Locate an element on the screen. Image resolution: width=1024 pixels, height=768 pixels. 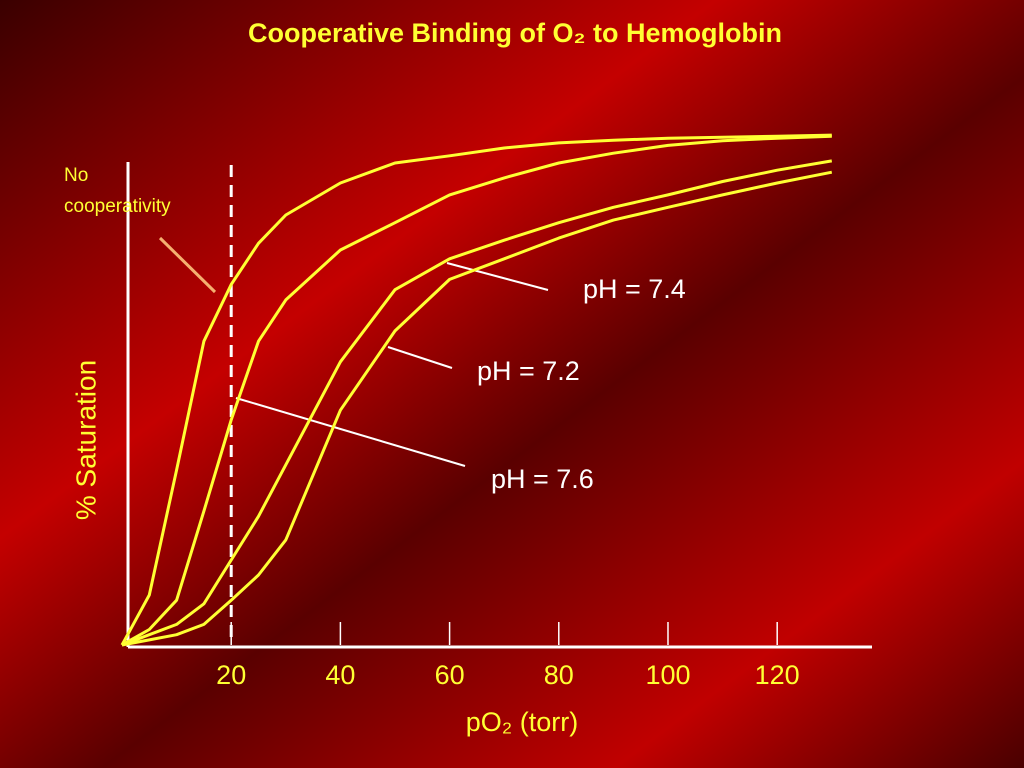
annotation: No cooperativity is located at coordinates (117, 191).